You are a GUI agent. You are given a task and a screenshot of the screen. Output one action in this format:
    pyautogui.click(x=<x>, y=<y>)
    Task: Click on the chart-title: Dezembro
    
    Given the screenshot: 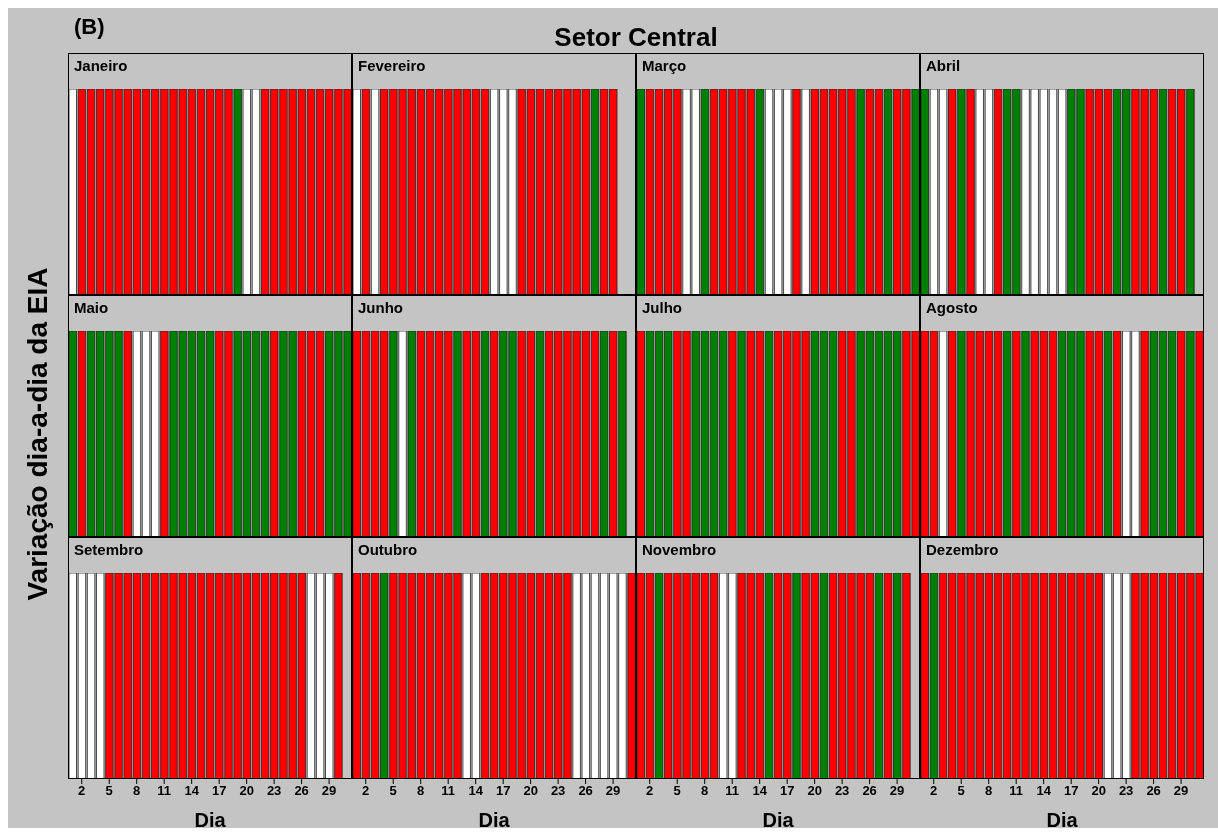 What is the action you would take?
    pyautogui.click(x=962, y=549)
    